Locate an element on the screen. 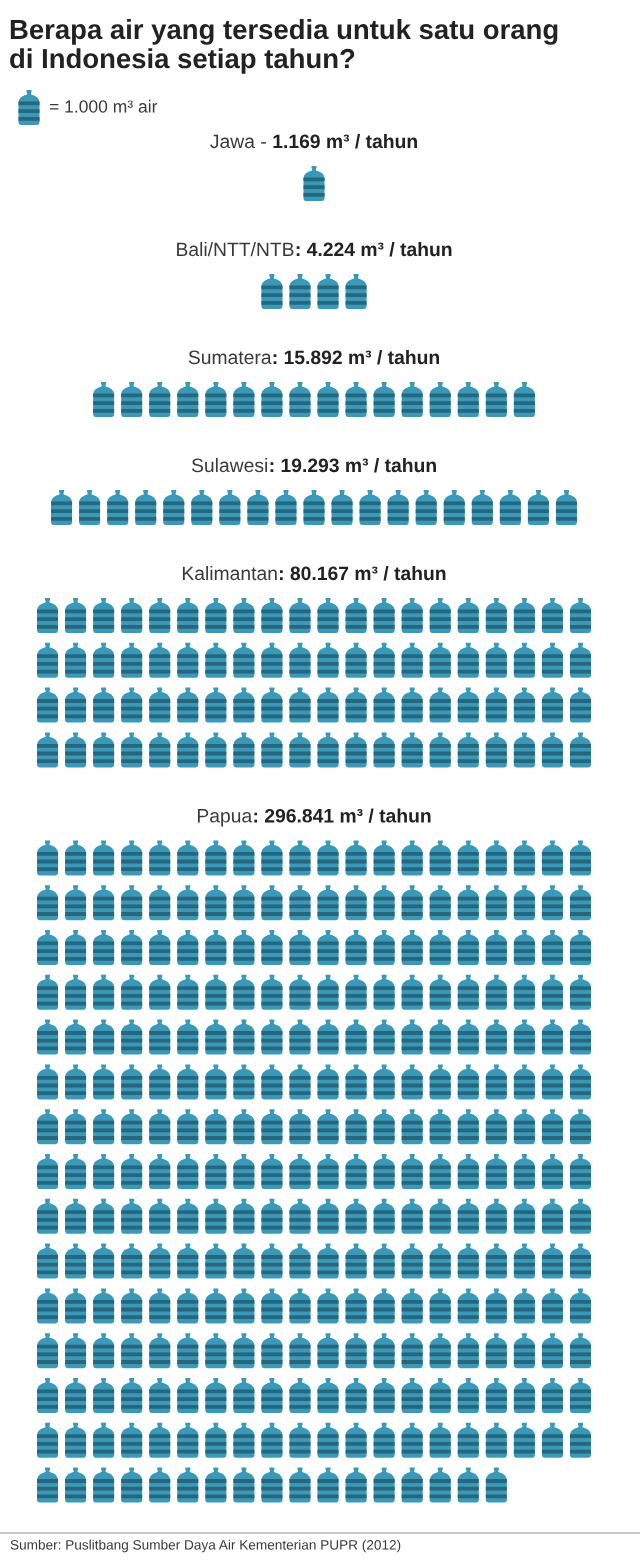 The height and width of the screenshot is (1562, 640). text: Sumber: Puslitbang Sumber Daya Air Kementerian PUPR (2012) is located at coordinates (205, 1546).